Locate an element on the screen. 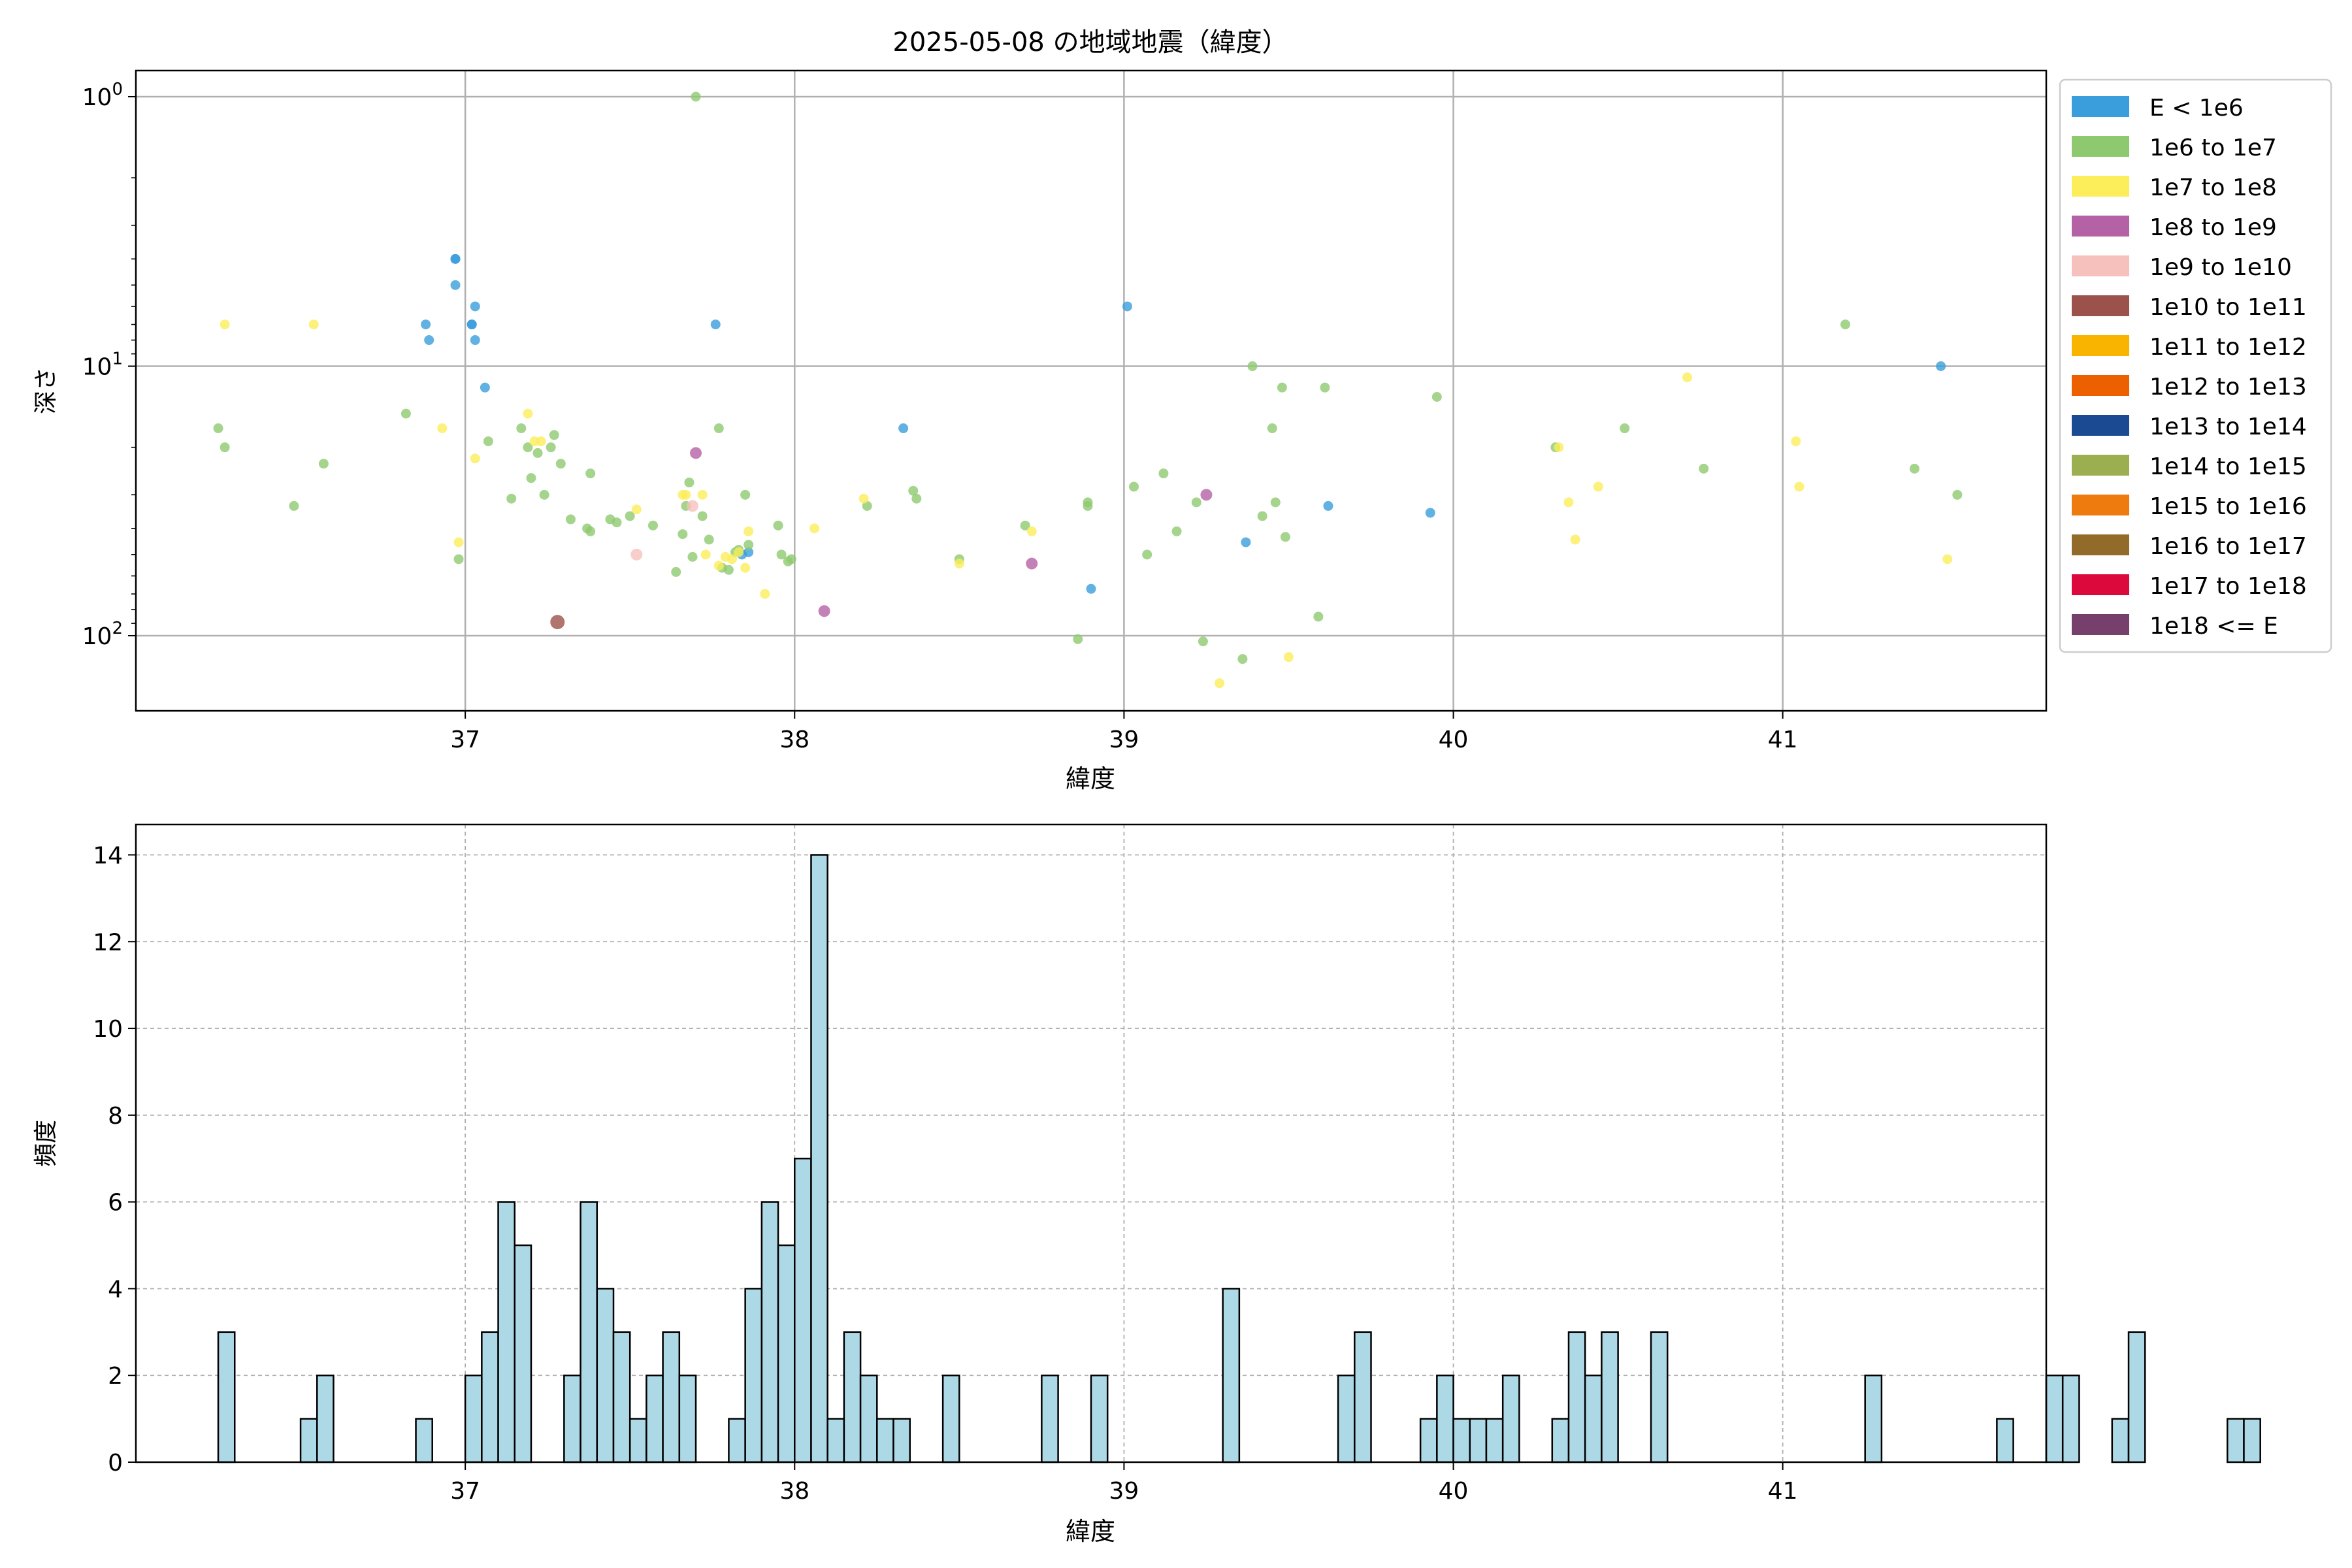  histogram-x-tick-label: 40 is located at coordinates (1454, 1491).